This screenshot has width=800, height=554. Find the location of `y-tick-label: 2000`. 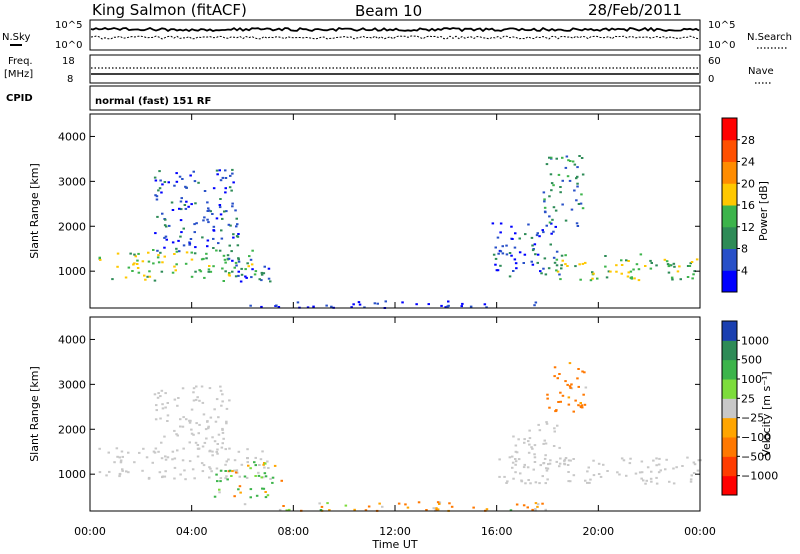

y-tick-label: 2000 is located at coordinates (72, 226).